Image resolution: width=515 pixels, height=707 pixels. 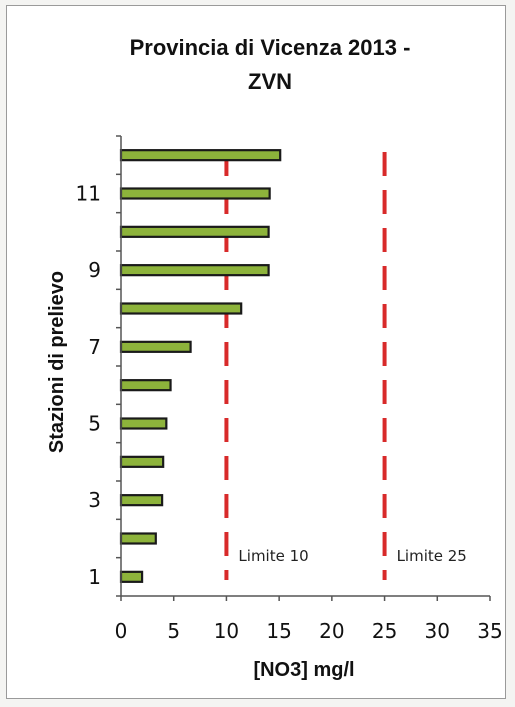 I want to click on reference-line-label-10: Limite 10, so click(x=273, y=556).